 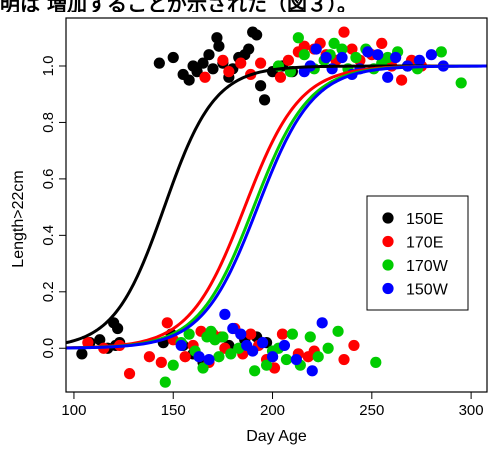 What do you see at coordinates (388, 265) in the screenshot?
I see `legend-marker-170w` at bounding box center [388, 265].